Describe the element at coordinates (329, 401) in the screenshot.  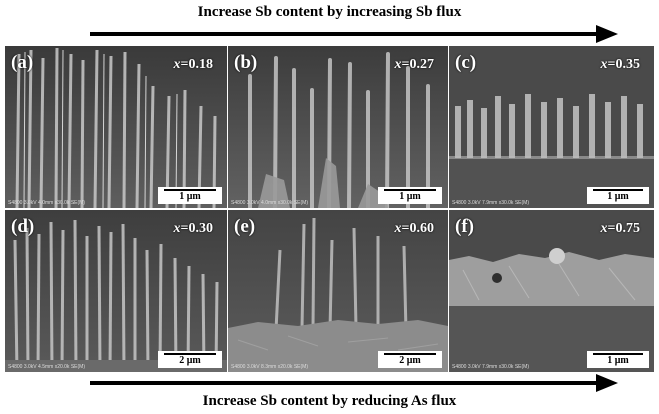
I see `bottom-caption: Increase Sb content by reducing As flux` at that location.